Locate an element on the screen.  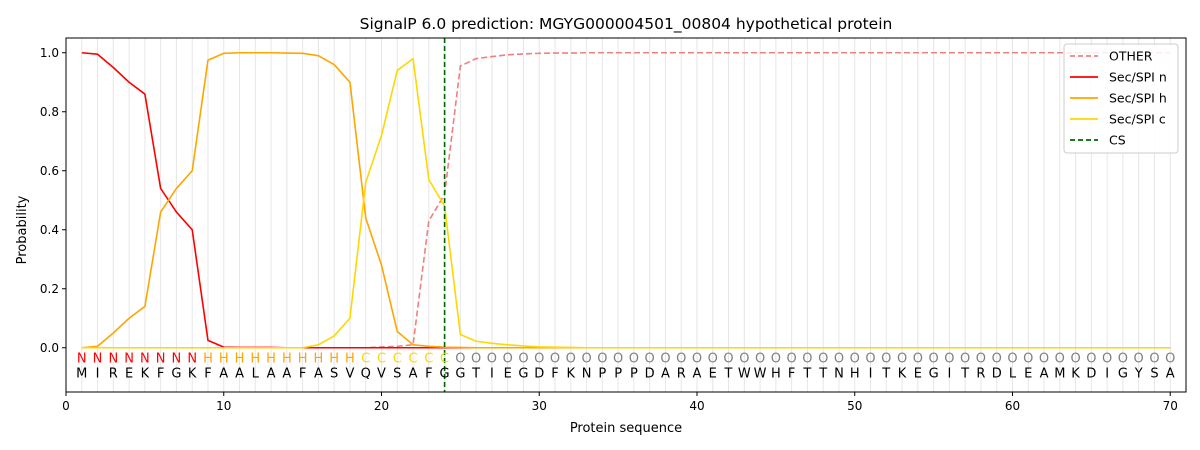
residue-label: V is located at coordinates (349, 373).